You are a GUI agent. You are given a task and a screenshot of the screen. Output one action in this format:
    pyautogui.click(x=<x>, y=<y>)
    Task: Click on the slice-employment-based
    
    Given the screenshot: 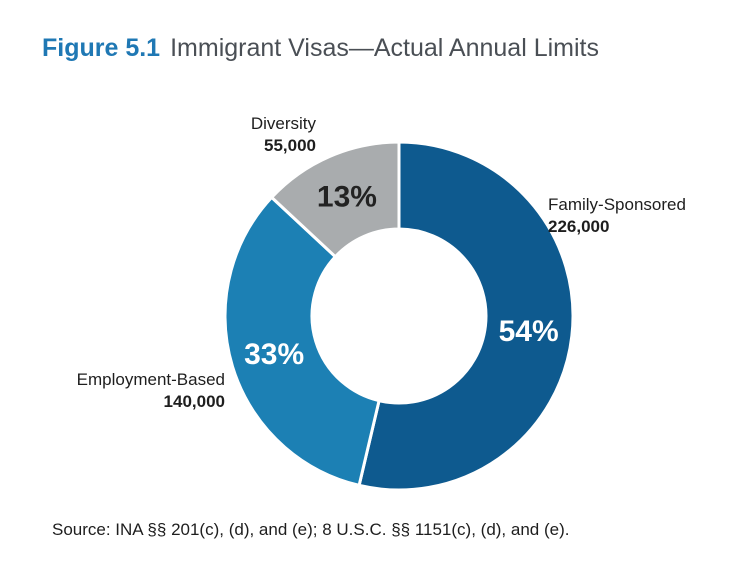 What is the action you would take?
    pyautogui.click(x=302, y=341)
    